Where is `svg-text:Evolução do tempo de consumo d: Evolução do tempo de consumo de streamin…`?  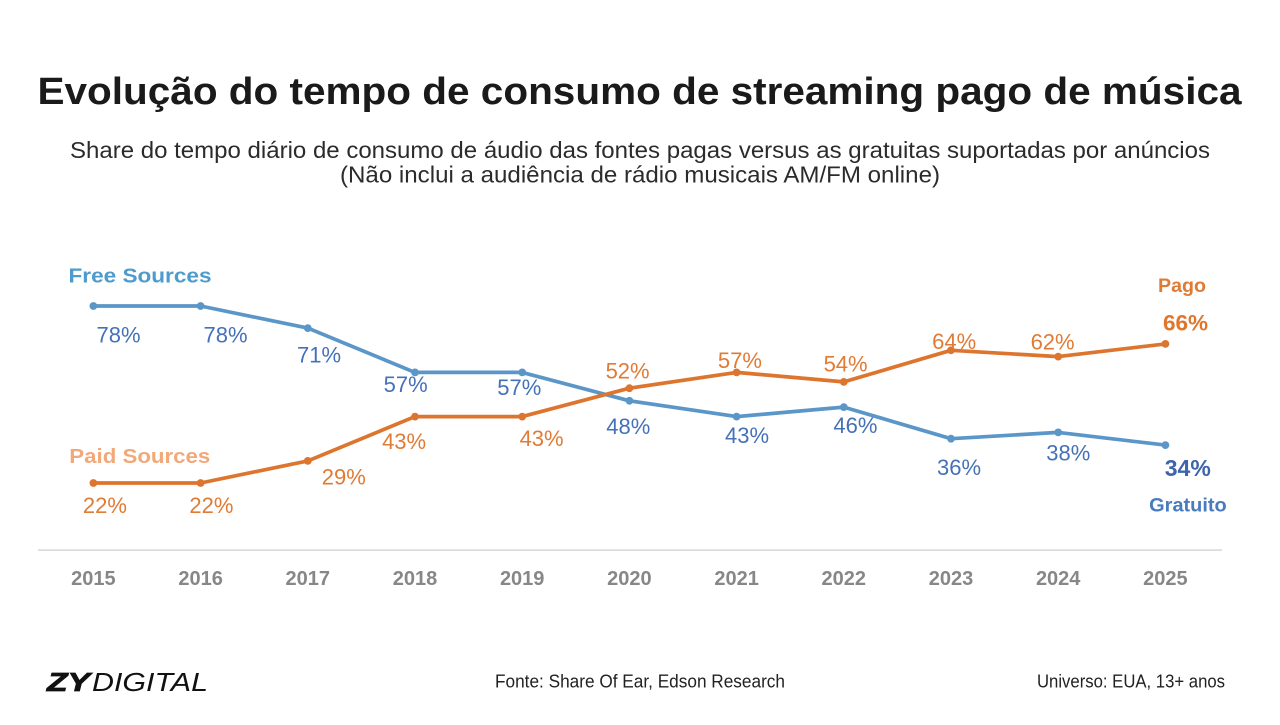
svg-text:Evolução do tempo de consumo d: Evolução do tempo de consumo de streamin… is located at coordinates (640, 92).